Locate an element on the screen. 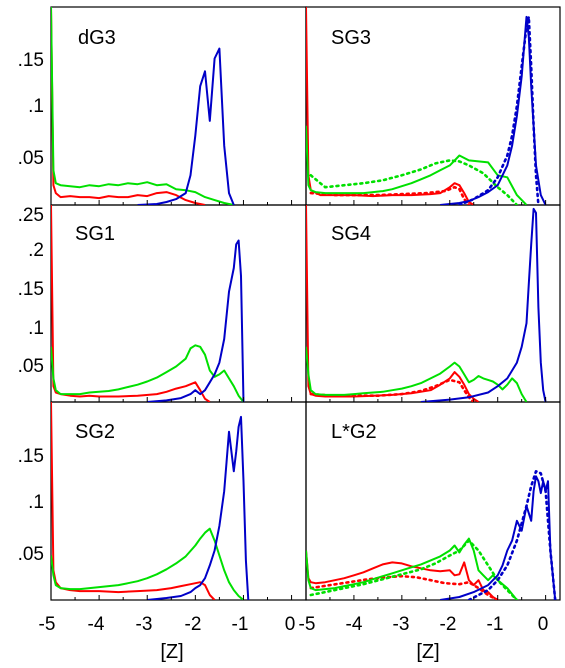 The image size is (565, 668). x-axis-label-left: [Z] is located at coordinates (171, 652).